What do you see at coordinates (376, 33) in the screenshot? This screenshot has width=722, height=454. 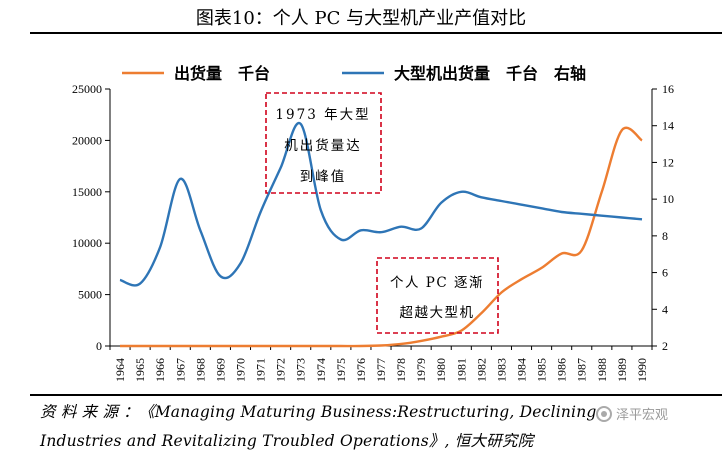 I see `top-rule` at bounding box center [376, 33].